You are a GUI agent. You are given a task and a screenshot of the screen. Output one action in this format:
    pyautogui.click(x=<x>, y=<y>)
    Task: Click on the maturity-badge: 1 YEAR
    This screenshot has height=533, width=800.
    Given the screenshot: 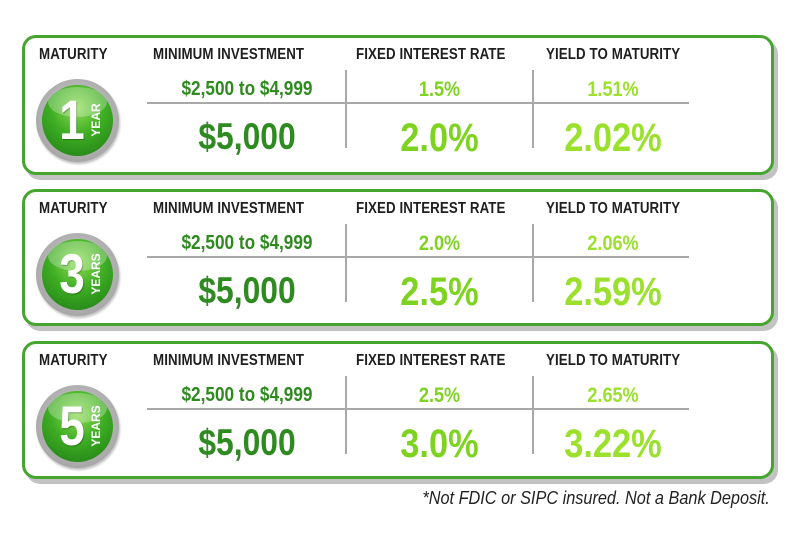 What is the action you would take?
    pyautogui.click(x=77, y=120)
    